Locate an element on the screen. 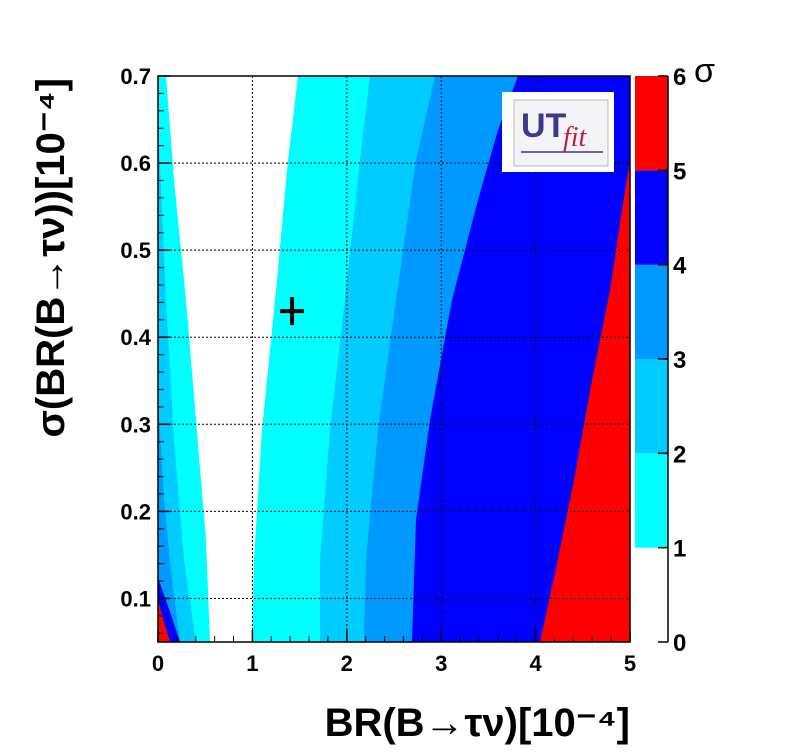 The height and width of the screenshot is (756, 788). y-tick-label: 0.5 is located at coordinates (135, 250).